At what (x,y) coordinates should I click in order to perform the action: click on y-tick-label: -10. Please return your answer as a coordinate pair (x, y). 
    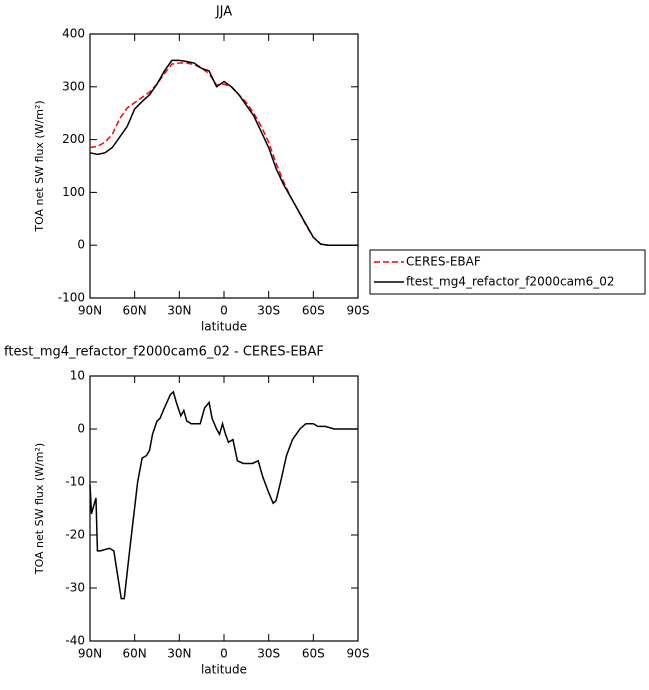
    Looking at the image, I should click on (75, 482).